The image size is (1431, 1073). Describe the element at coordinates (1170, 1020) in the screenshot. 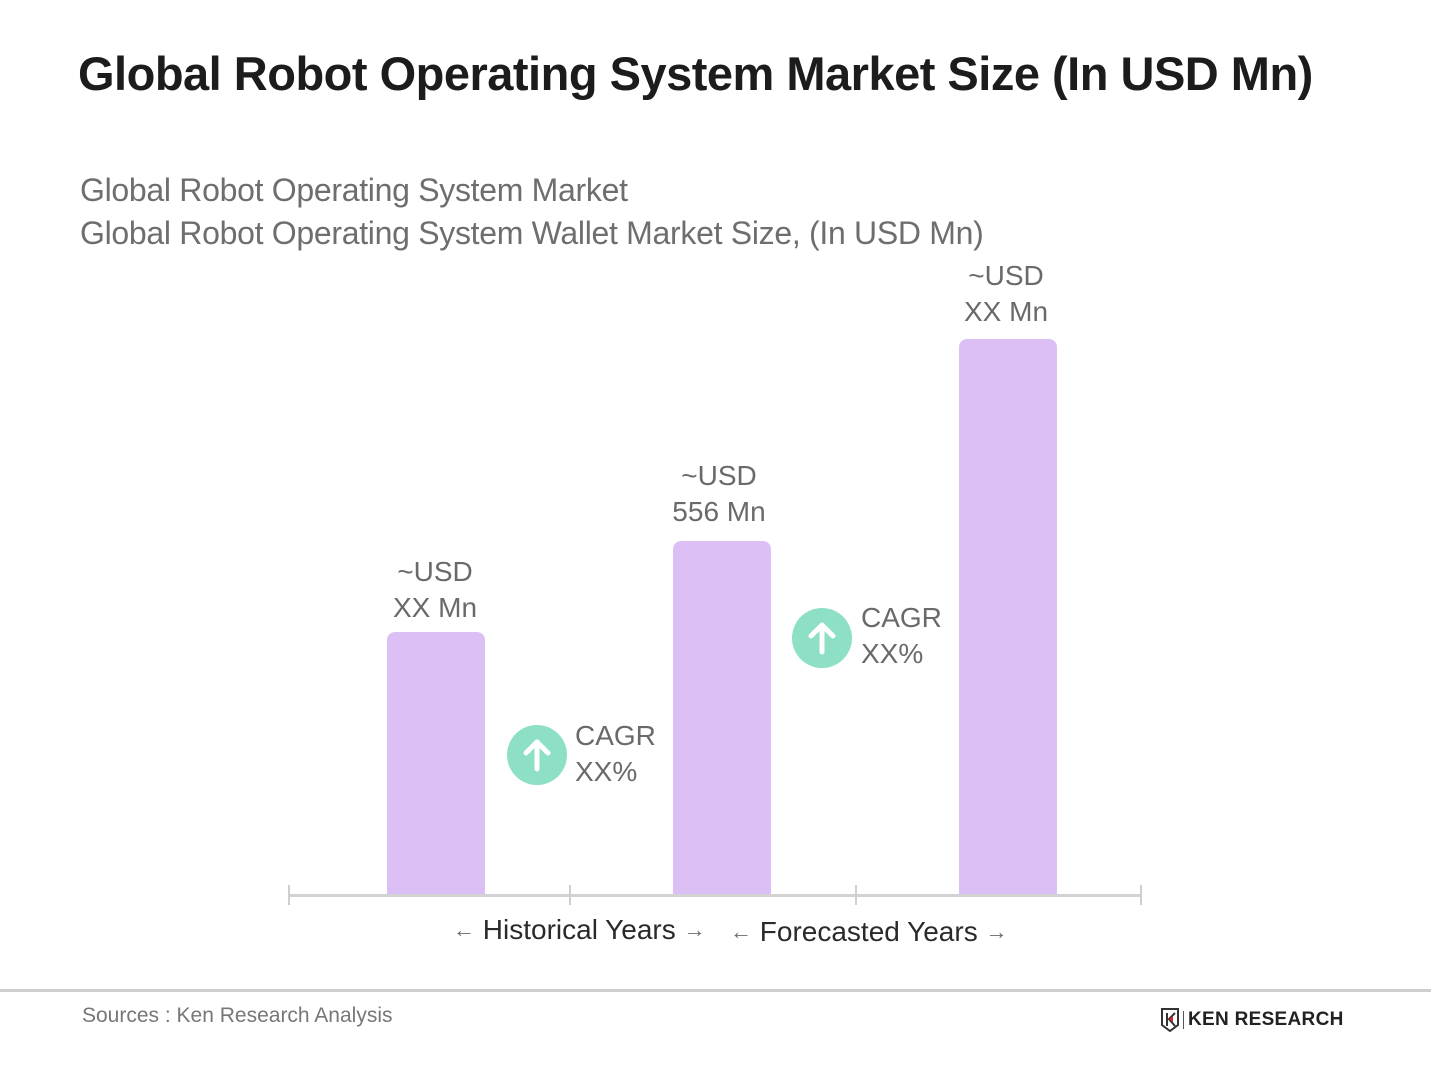

I see `ken-research-logo-icon` at that location.